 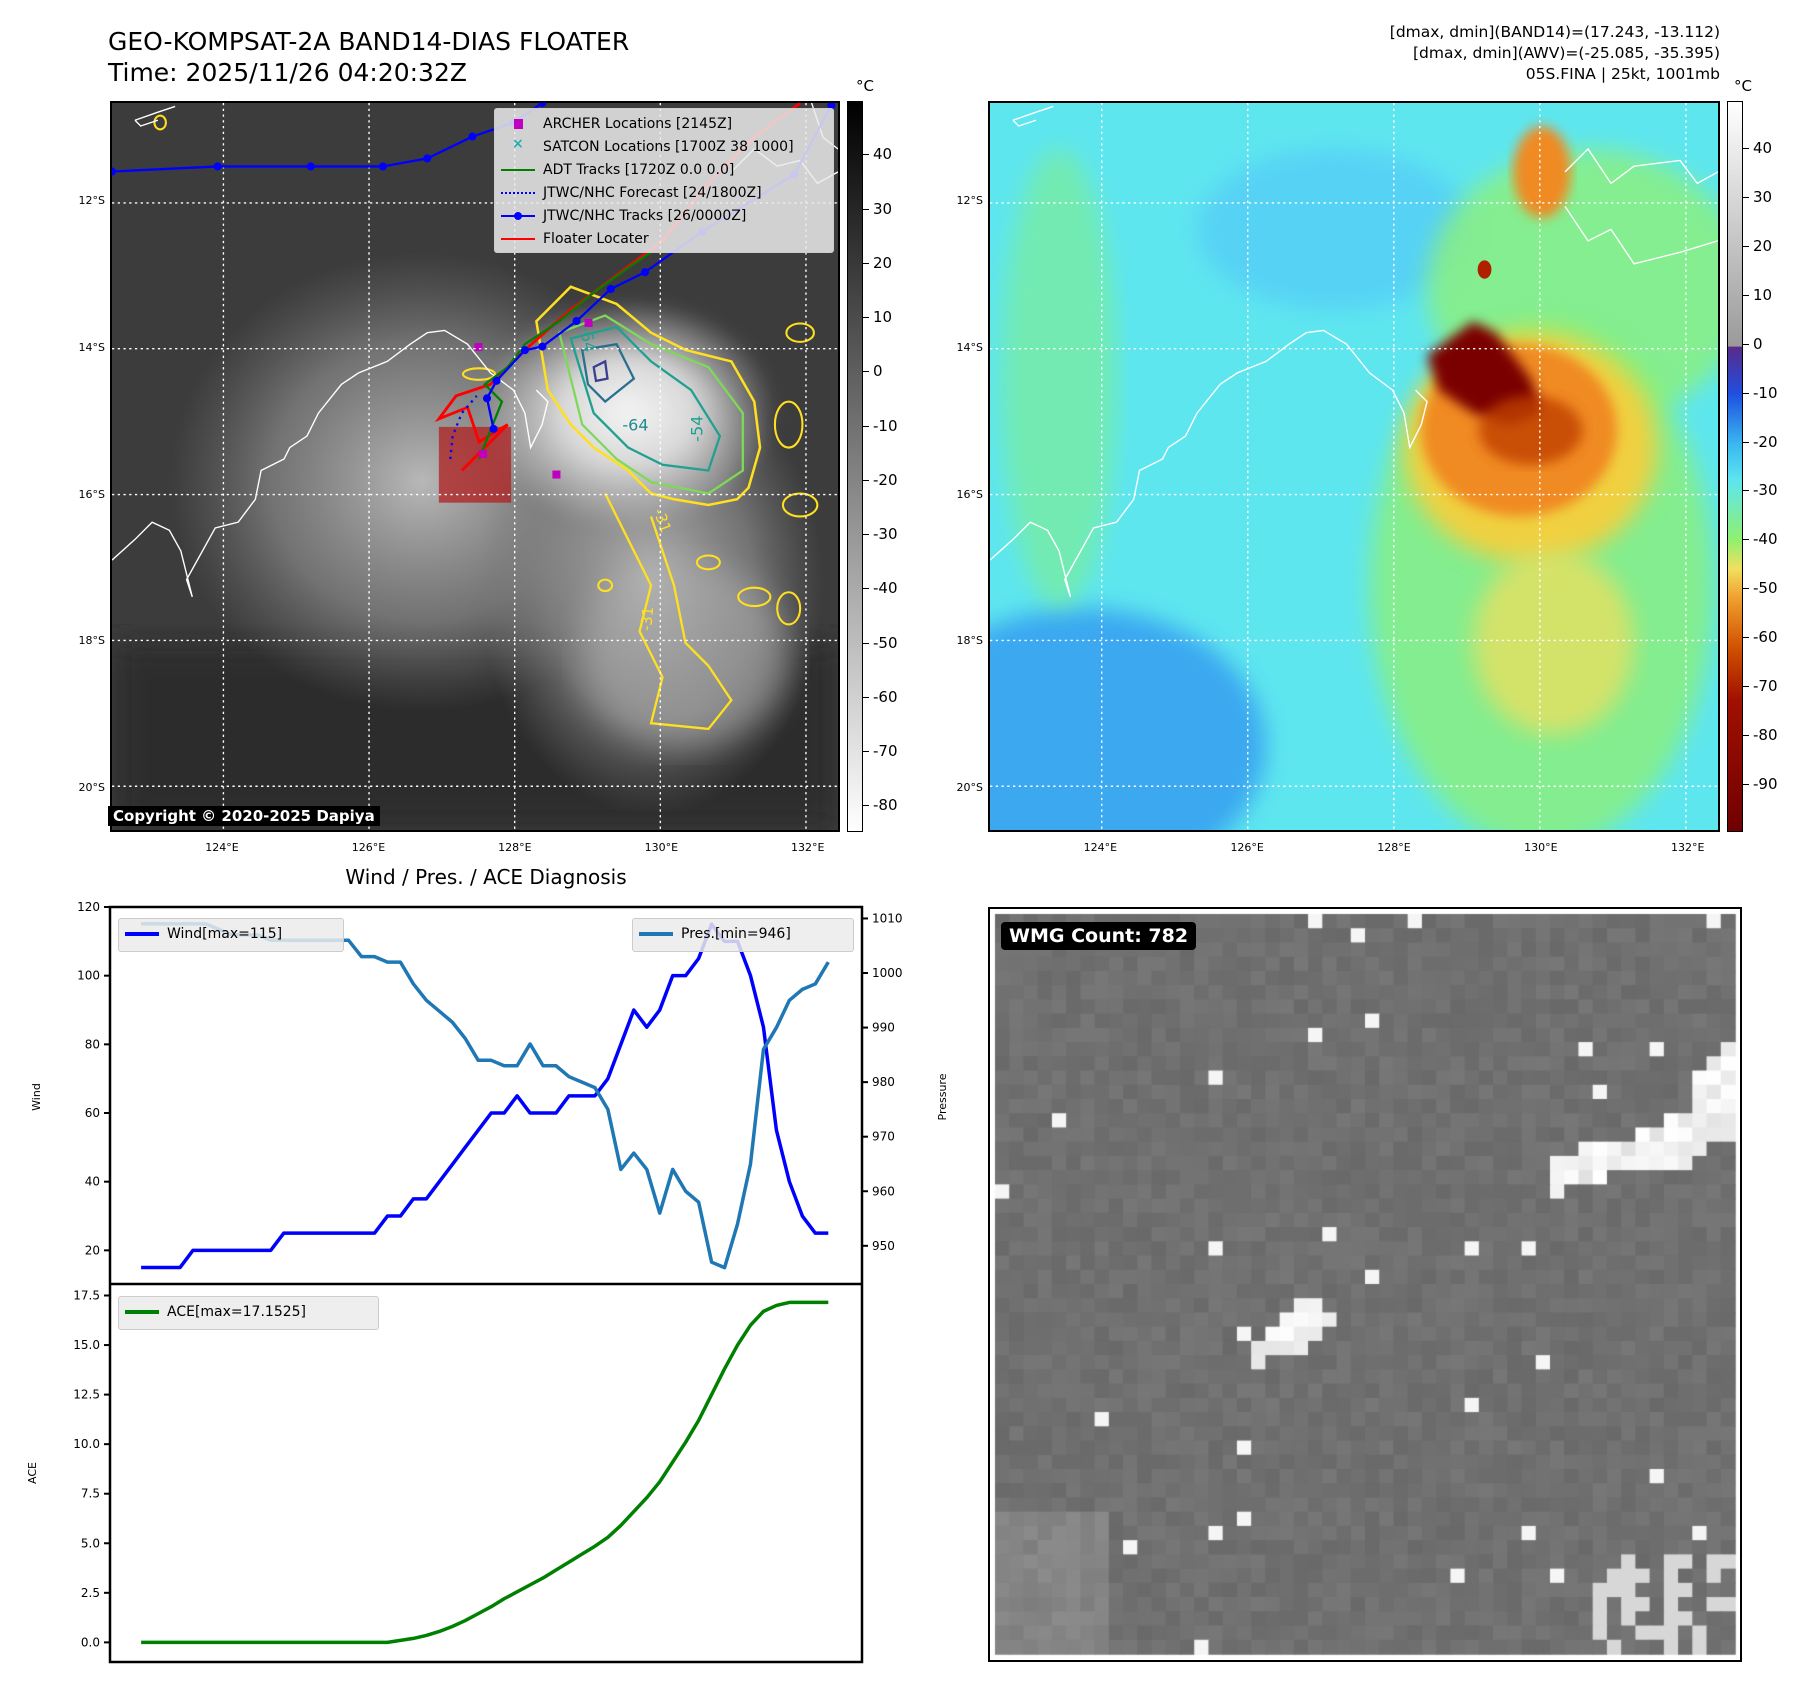 What do you see at coordinates (287, 72) in the screenshot?
I see `title-time: Time: 2025/11/26 04:20:32Z` at bounding box center [287, 72].